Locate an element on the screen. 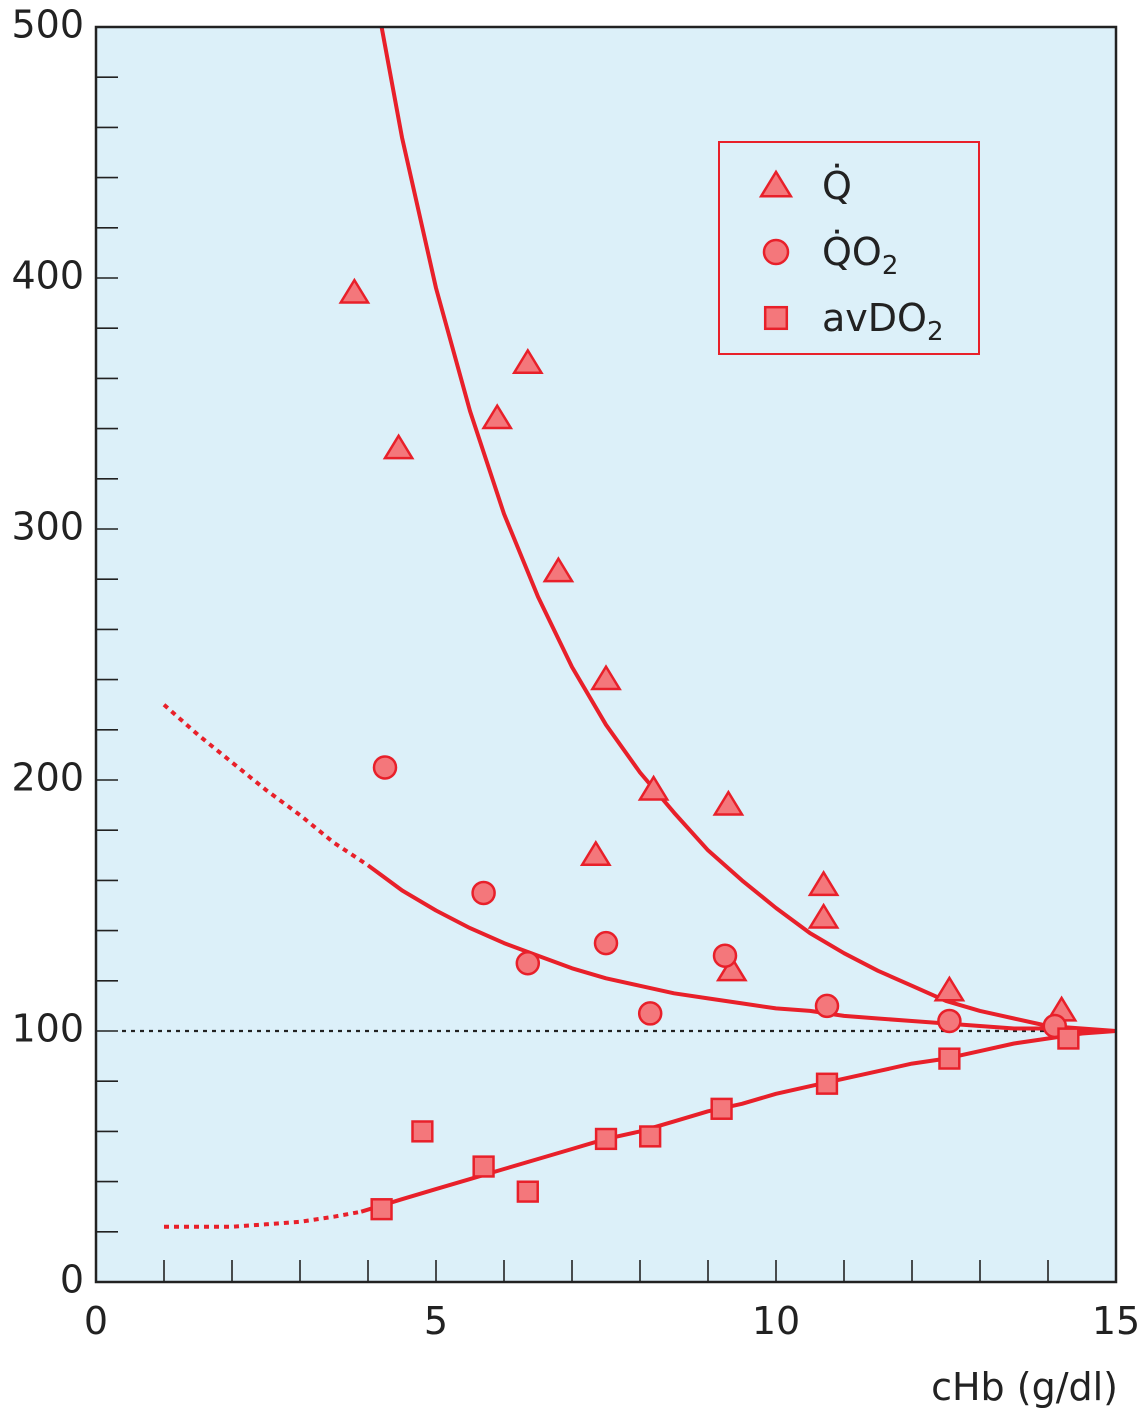 The image size is (1142, 1412). legend-box is located at coordinates (849, 248).